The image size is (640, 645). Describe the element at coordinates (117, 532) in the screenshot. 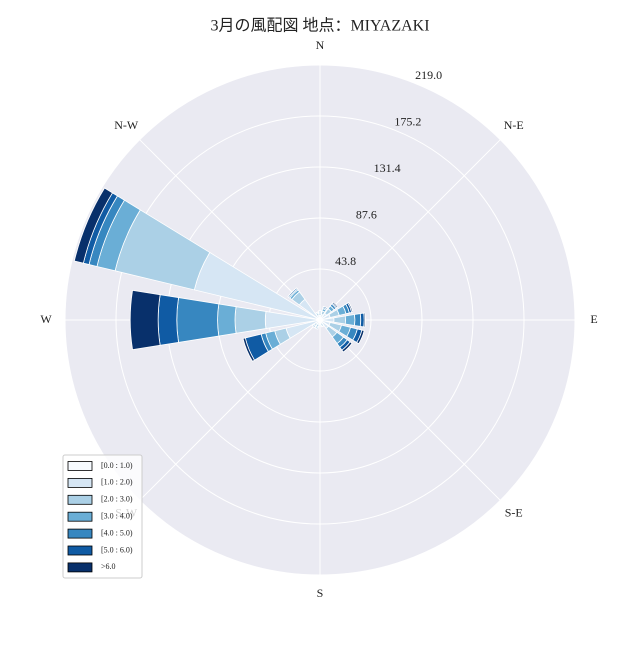

I see `legend-label: [4.0 : 5.0)` at that location.